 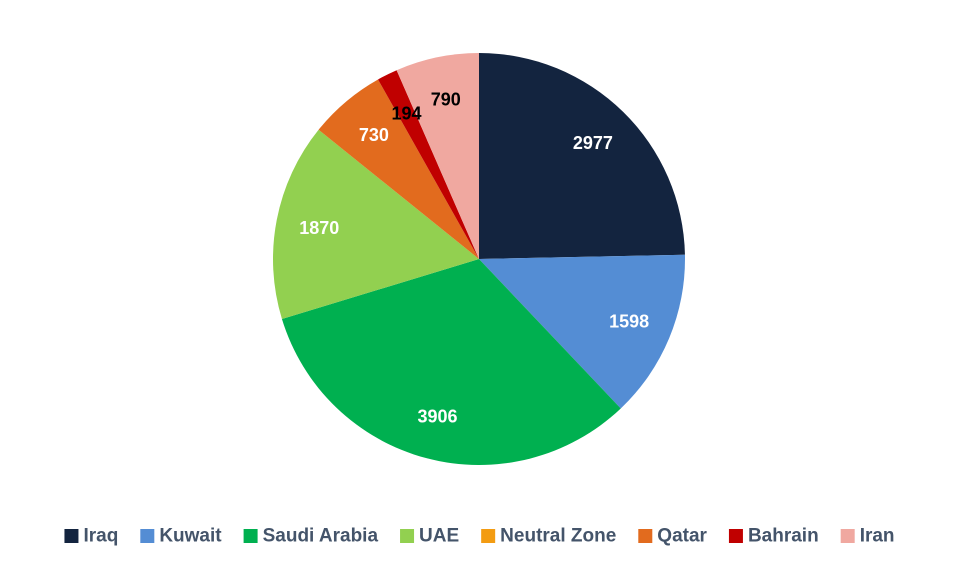 I want to click on legend-item-bahrain: Bahrain, so click(x=773, y=536).